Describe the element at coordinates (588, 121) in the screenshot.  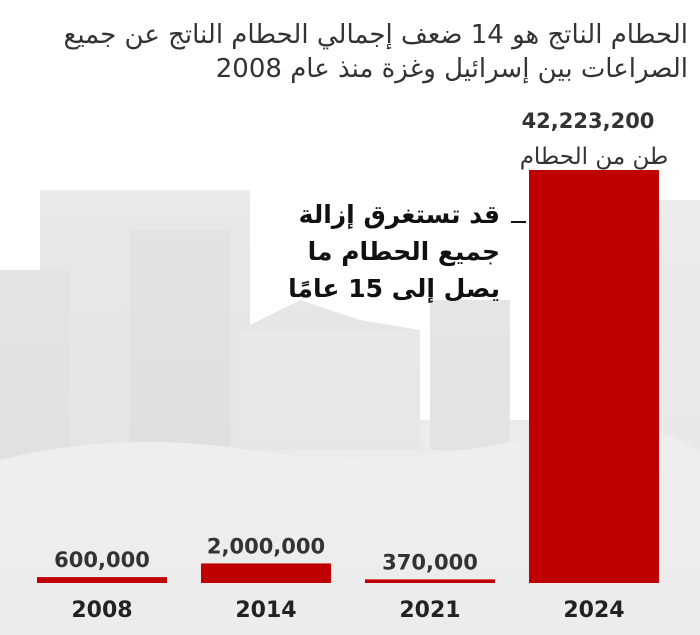
I see `value-label-2024: 42,223,200` at that location.